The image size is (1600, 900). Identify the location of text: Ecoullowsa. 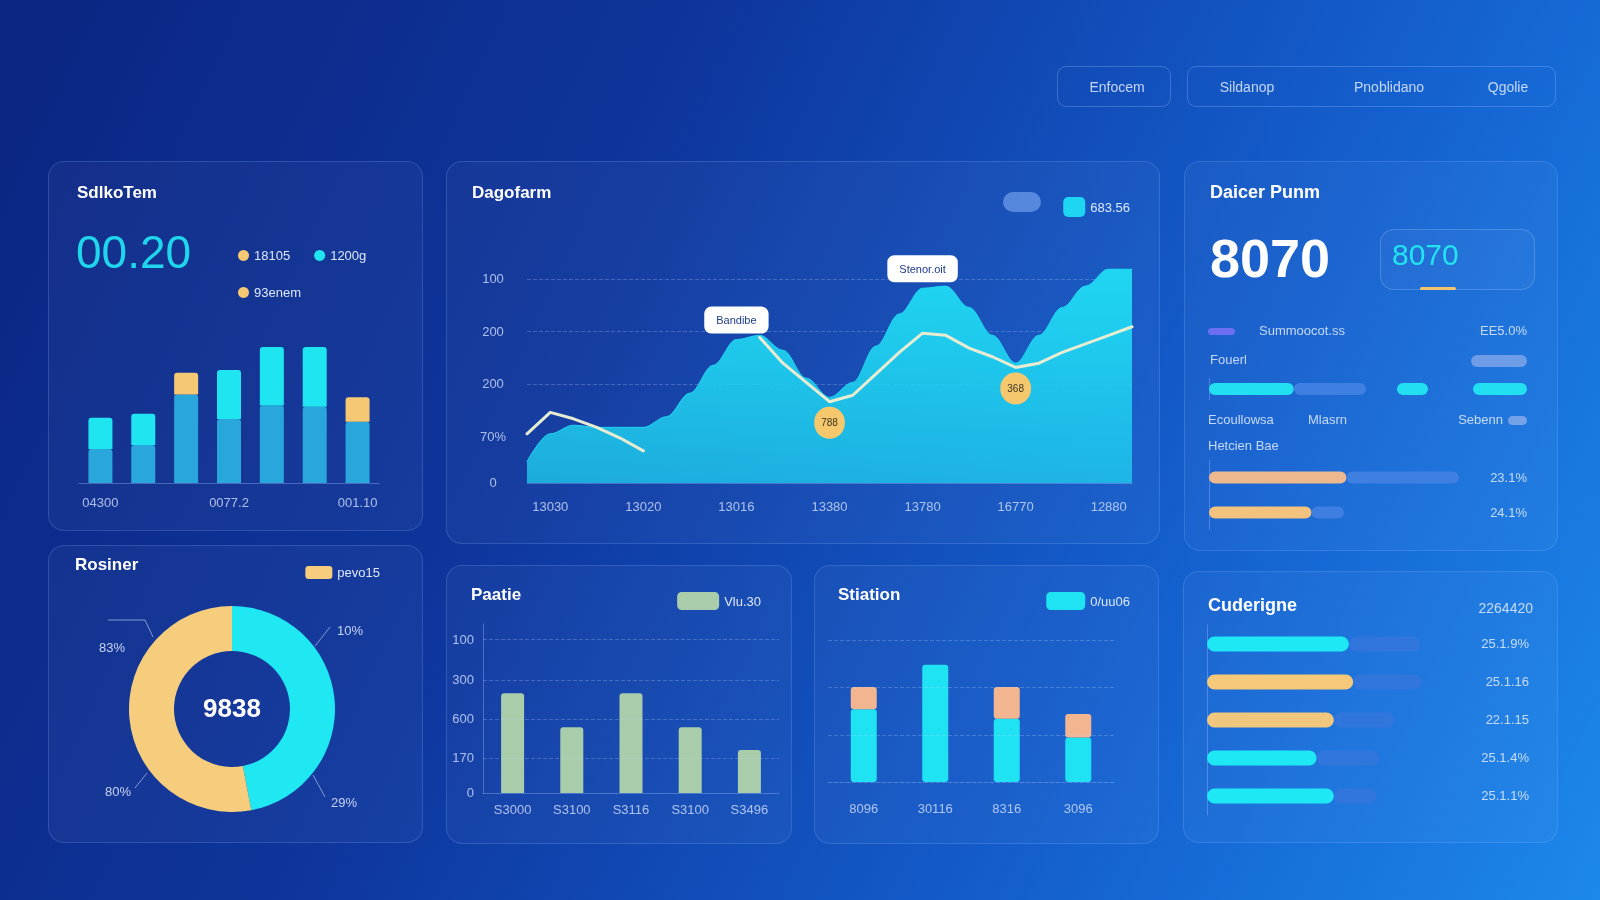
(1241, 420).